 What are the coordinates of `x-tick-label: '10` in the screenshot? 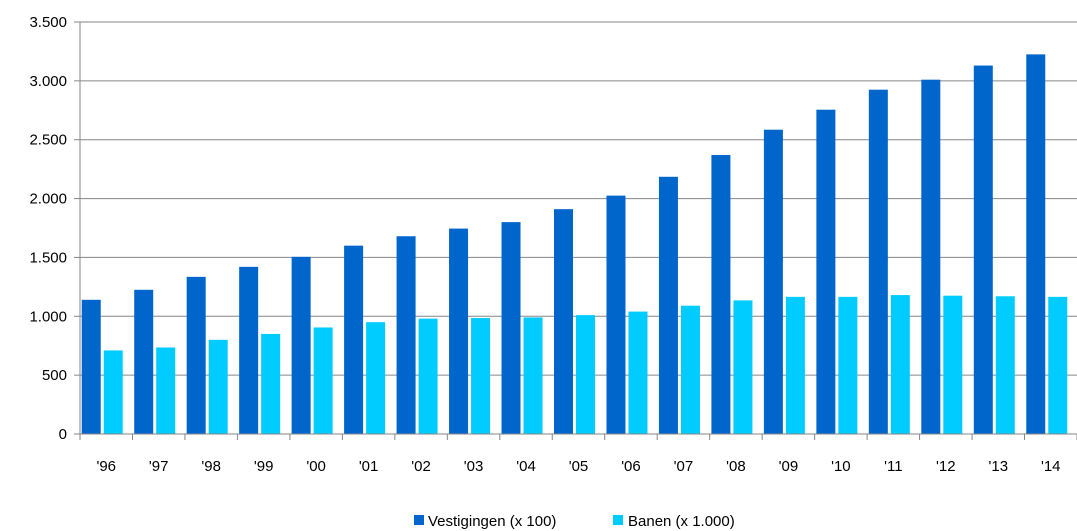 It's located at (841, 466).